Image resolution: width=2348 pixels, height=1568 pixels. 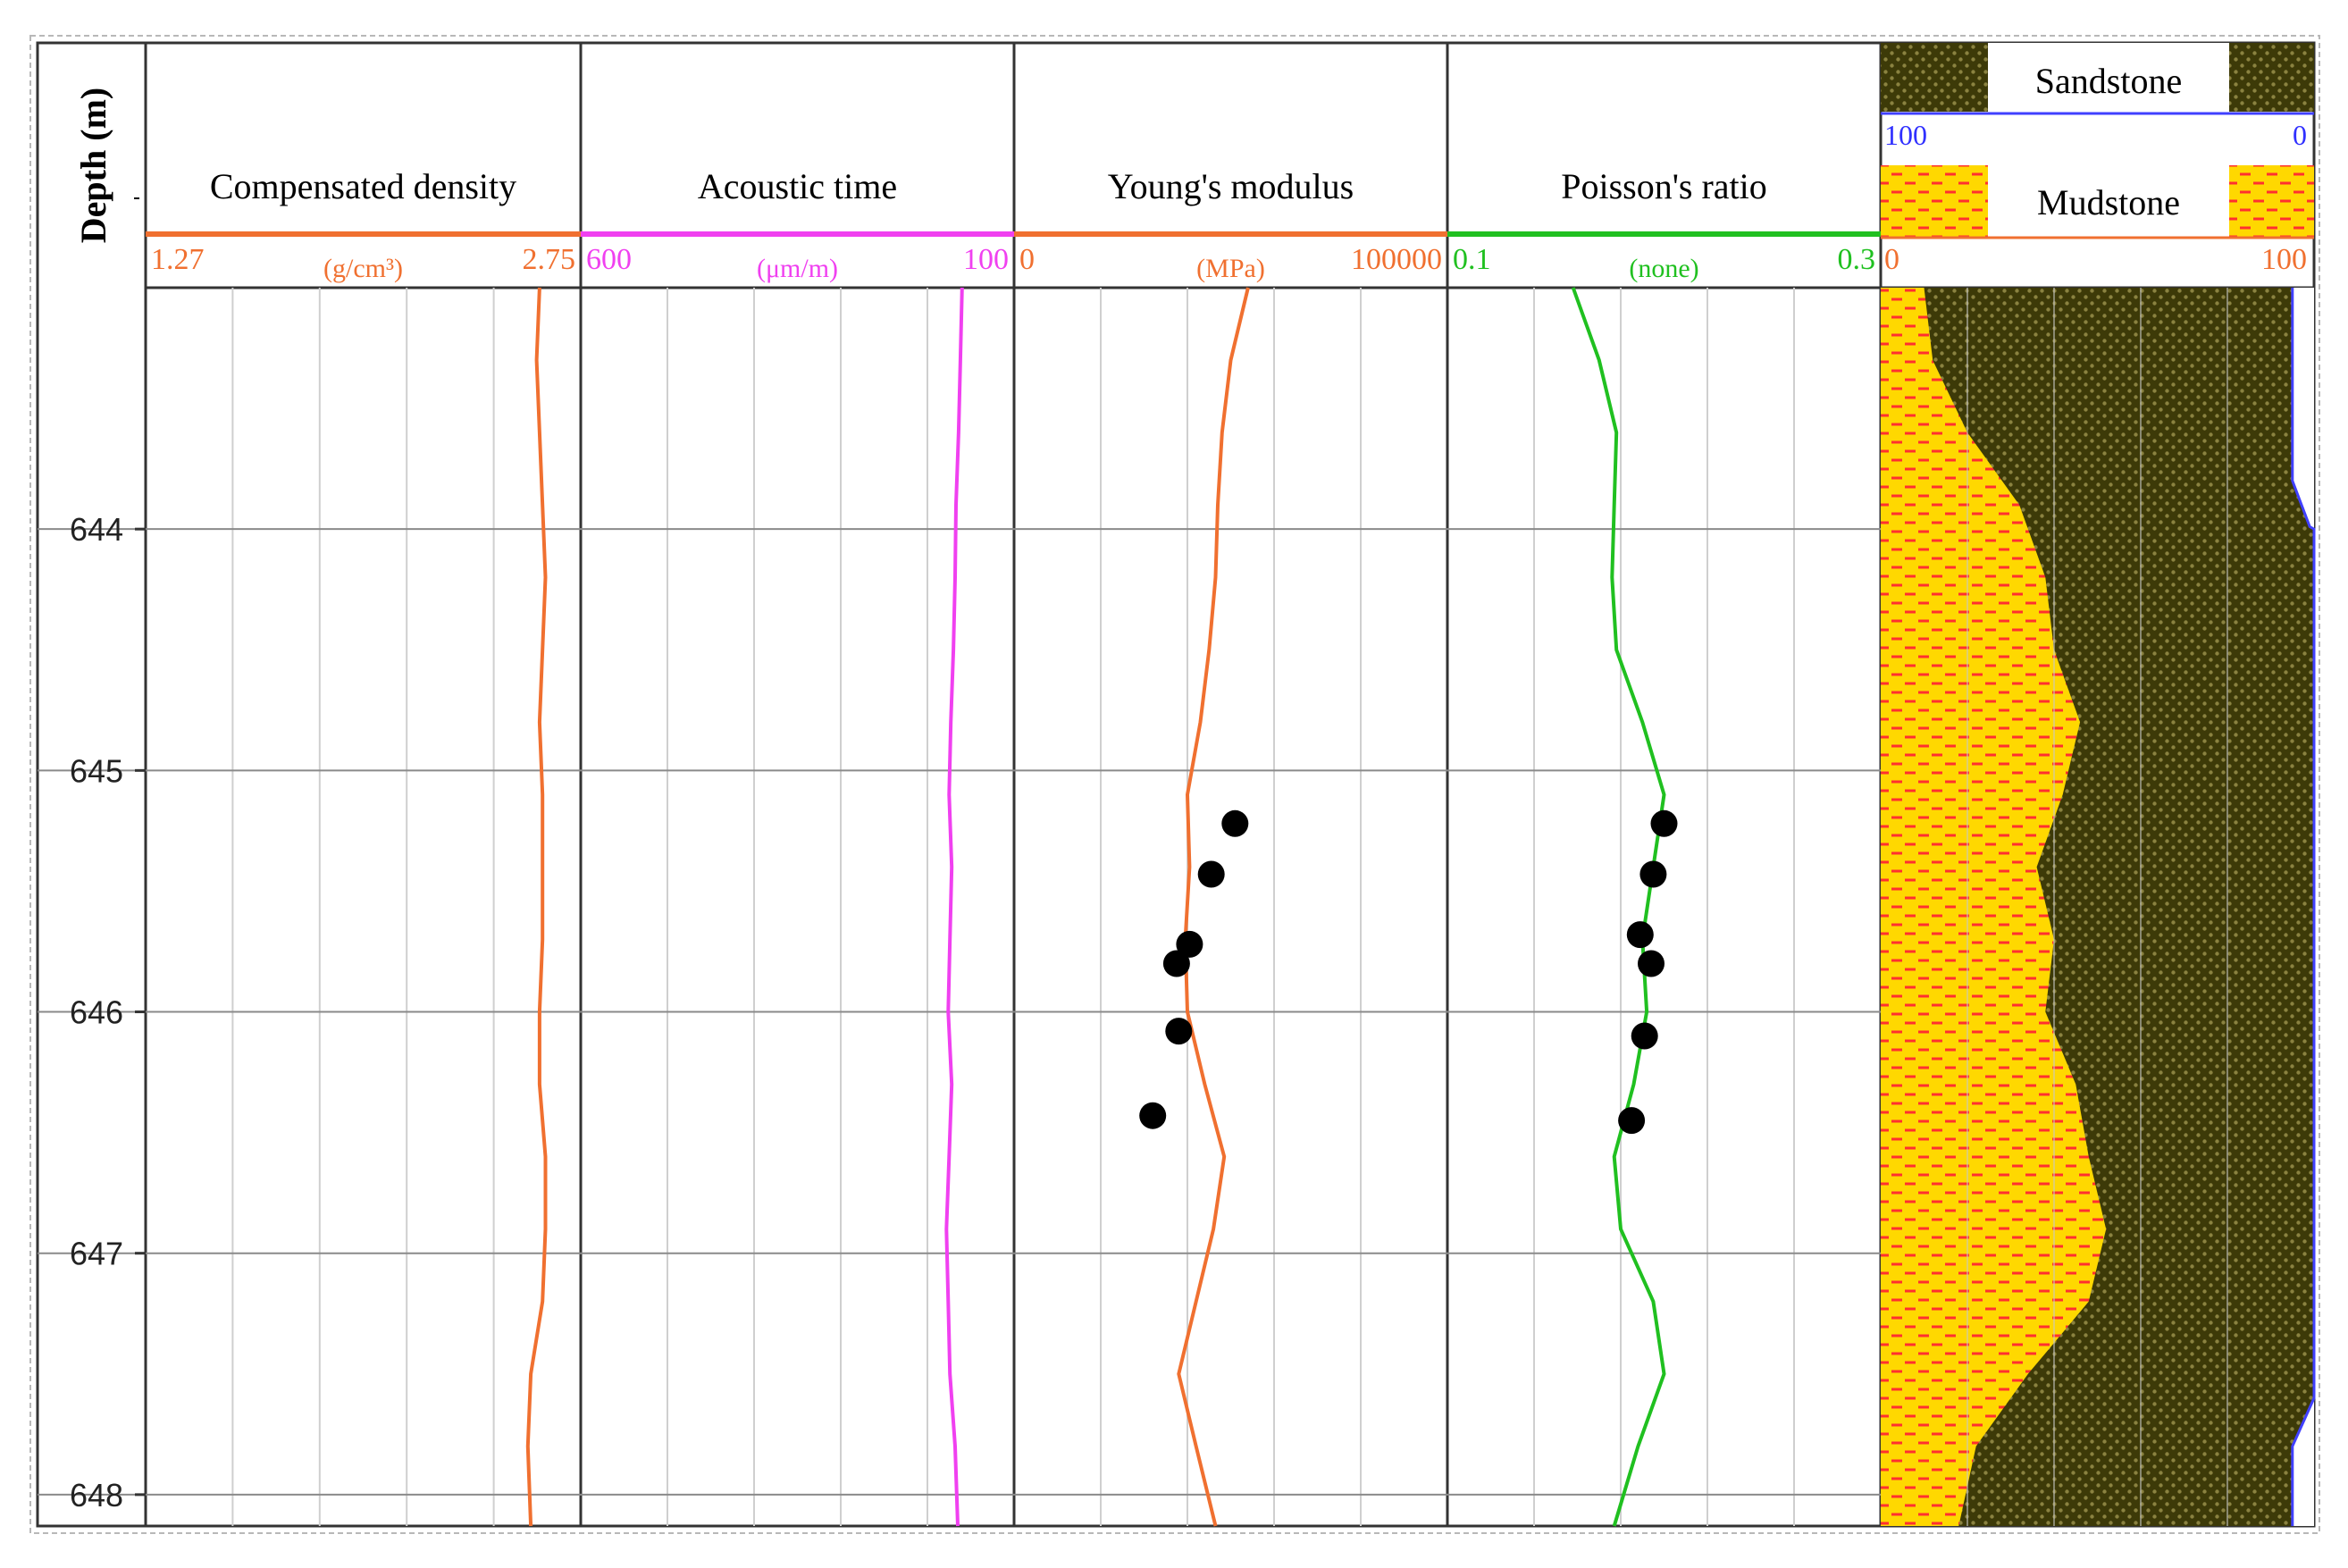 I want to click on sandstone-boundary-line, so click(x=2304, y=907).